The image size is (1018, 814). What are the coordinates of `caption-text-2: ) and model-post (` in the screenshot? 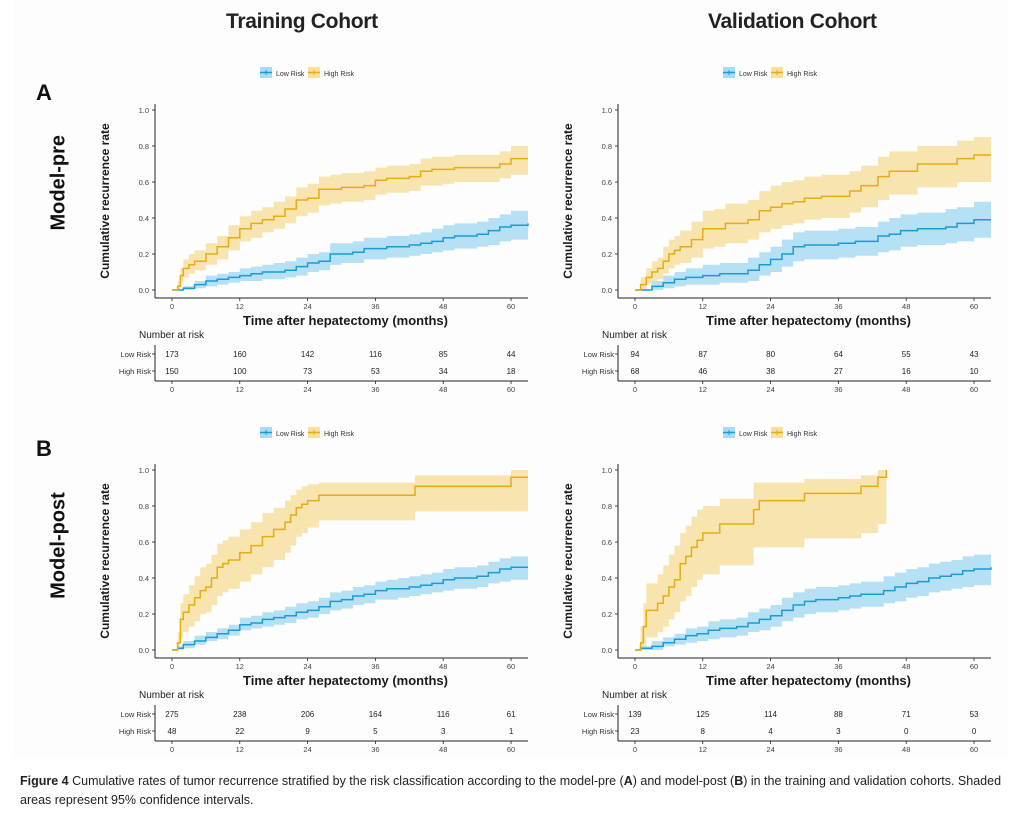 It's located at (683, 781).